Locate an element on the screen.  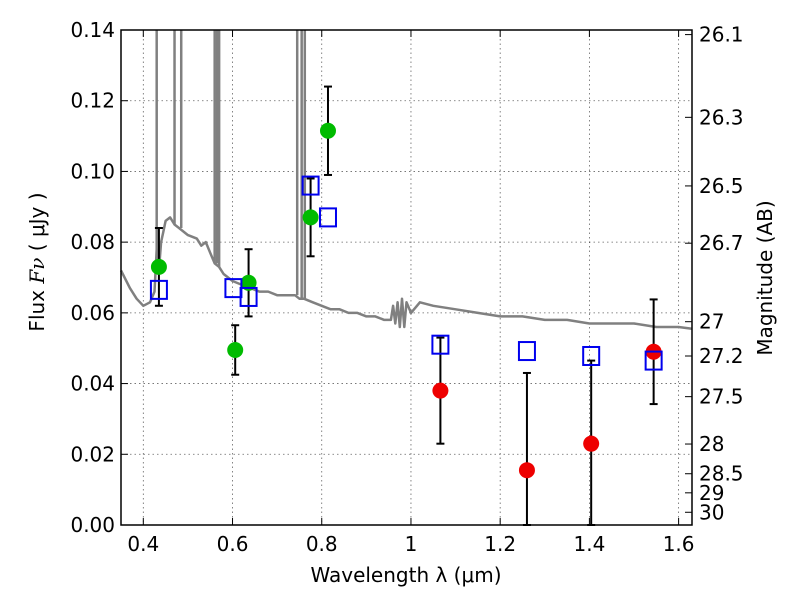
y2-axis-title: Magnitude (AB) is located at coordinates (765, 277).